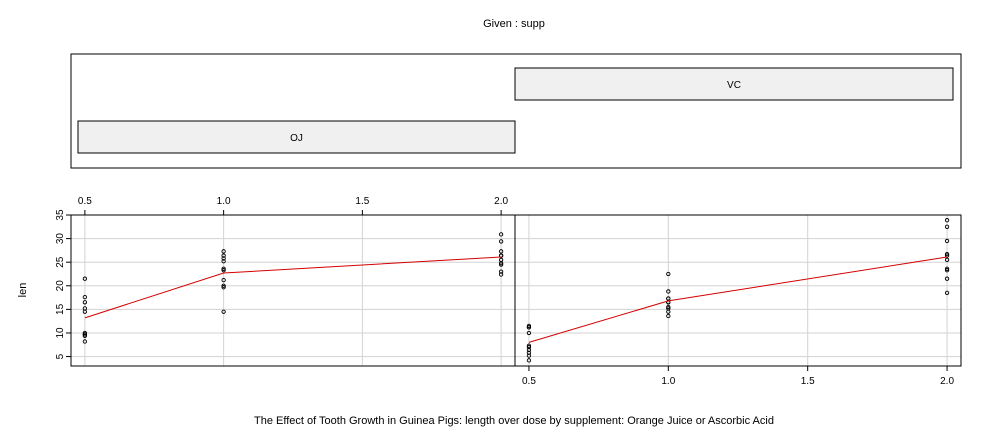 The height and width of the screenshot is (432, 1008). I want to click on given-strip-label: VC, so click(734, 85).